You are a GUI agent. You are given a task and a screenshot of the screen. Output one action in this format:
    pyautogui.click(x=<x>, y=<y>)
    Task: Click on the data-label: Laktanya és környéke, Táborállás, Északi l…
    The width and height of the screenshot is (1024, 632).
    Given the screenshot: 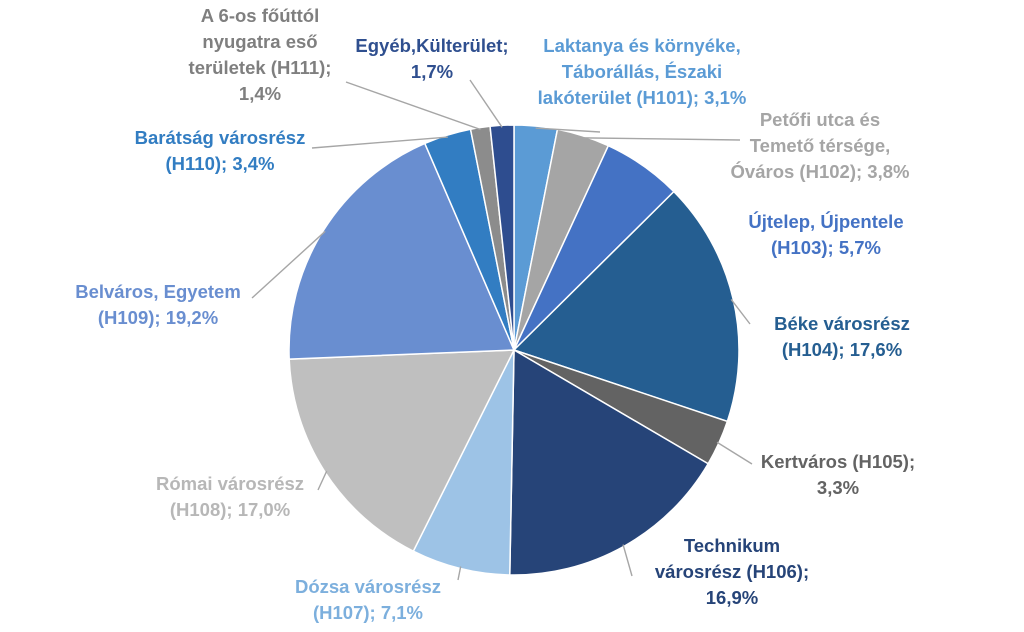 What is the action you would take?
    pyautogui.click(x=642, y=71)
    